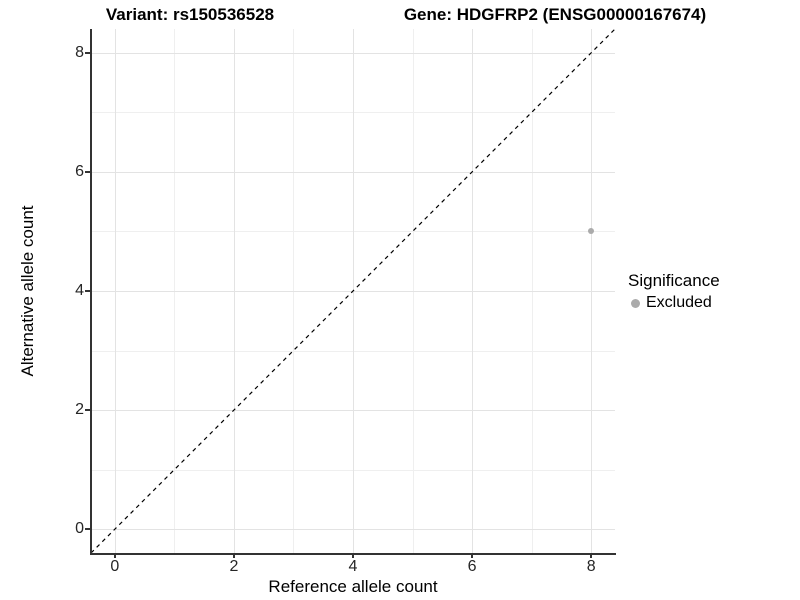 The image size is (800, 600). What do you see at coordinates (674, 291) in the screenshot?
I see `legend: Significance Excluded` at bounding box center [674, 291].